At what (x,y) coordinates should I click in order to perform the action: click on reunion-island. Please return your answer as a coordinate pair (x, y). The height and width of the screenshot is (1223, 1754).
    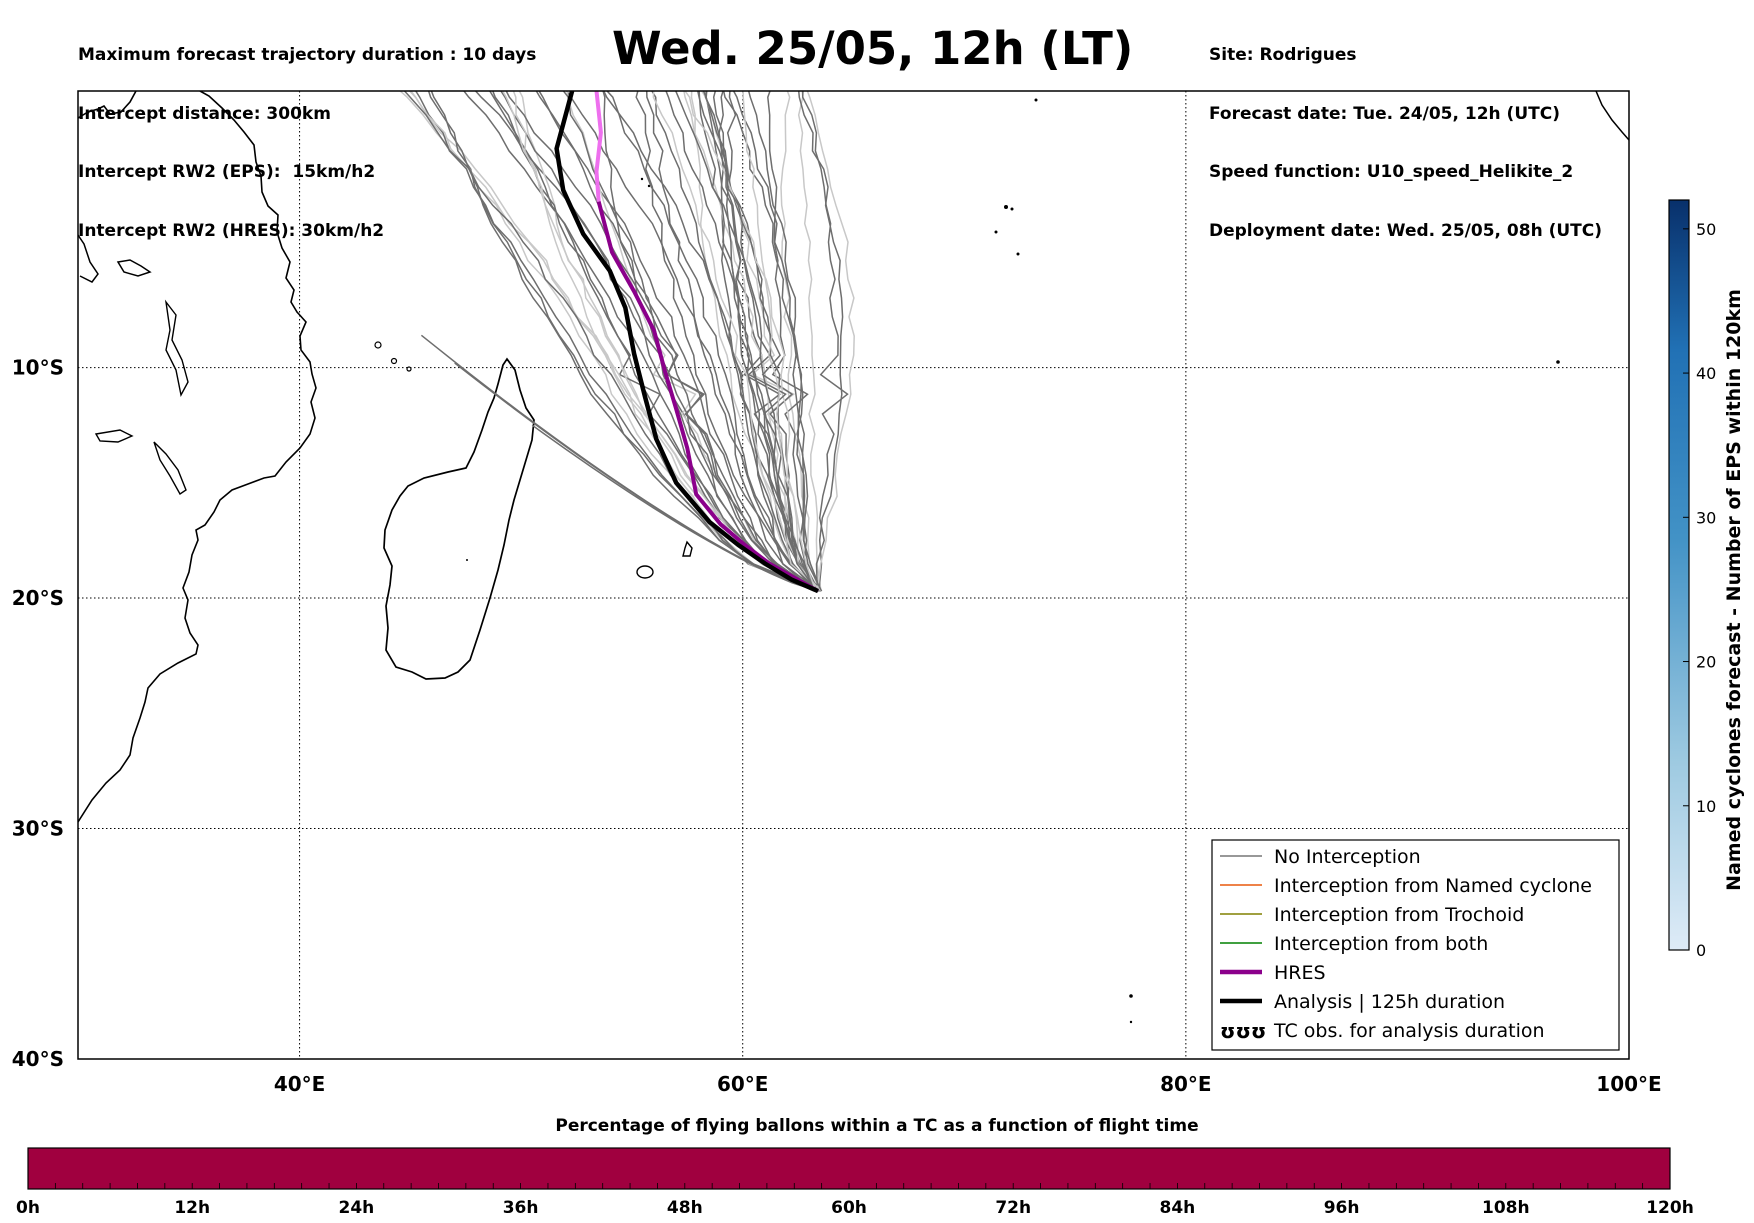
    Looking at the image, I should click on (645, 572).